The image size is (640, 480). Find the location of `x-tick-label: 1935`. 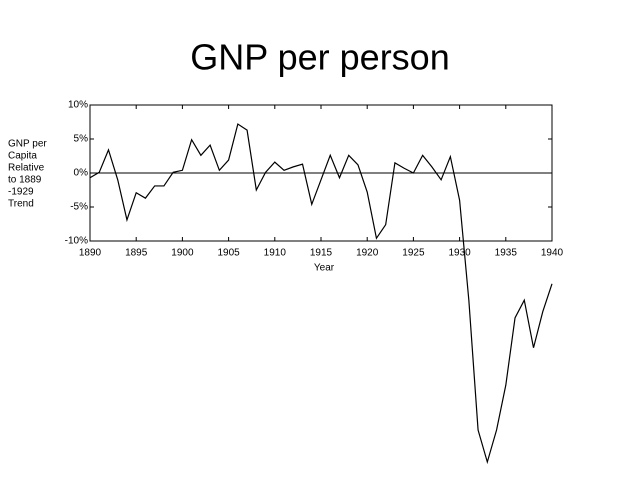

x-tick-label: 1935 is located at coordinates (506, 253).